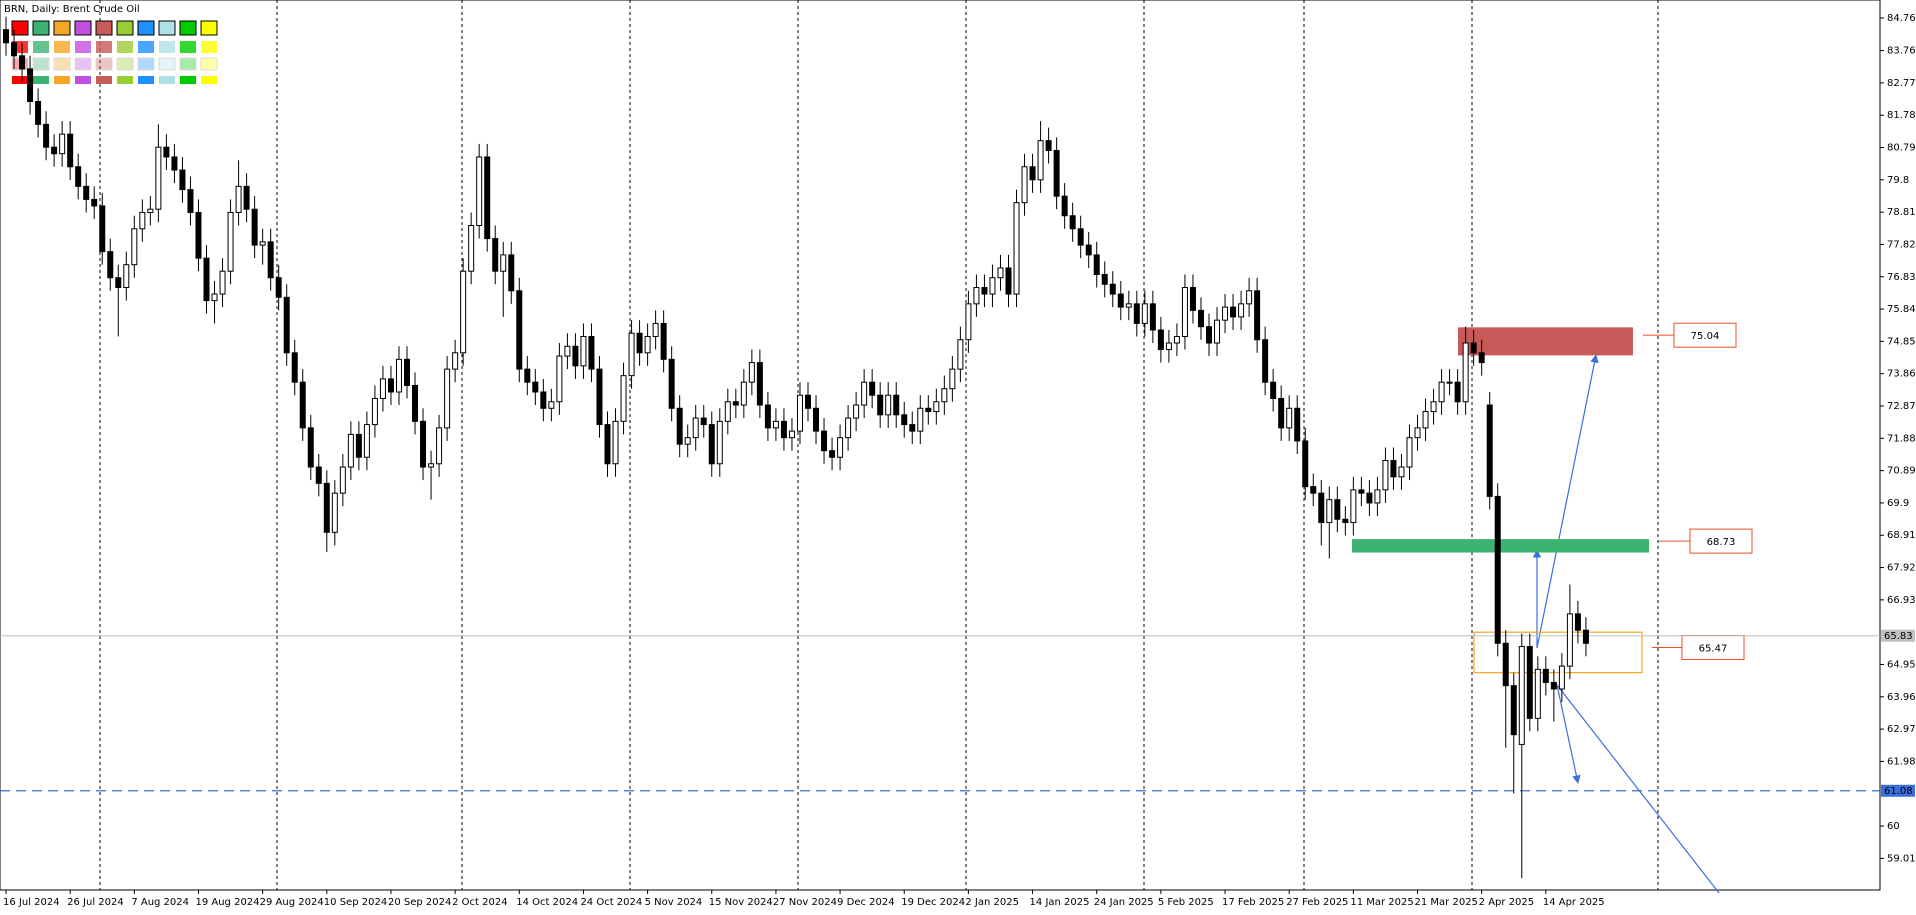 This screenshot has height=915, width=1916. What do you see at coordinates (1898, 790) in the screenshot?
I see `support-tag` at bounding box center [1898, 790].